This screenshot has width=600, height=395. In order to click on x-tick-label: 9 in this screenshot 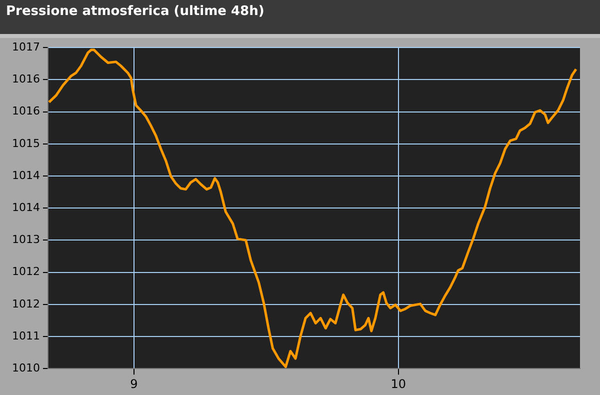, I will do `click(134, 383)`.